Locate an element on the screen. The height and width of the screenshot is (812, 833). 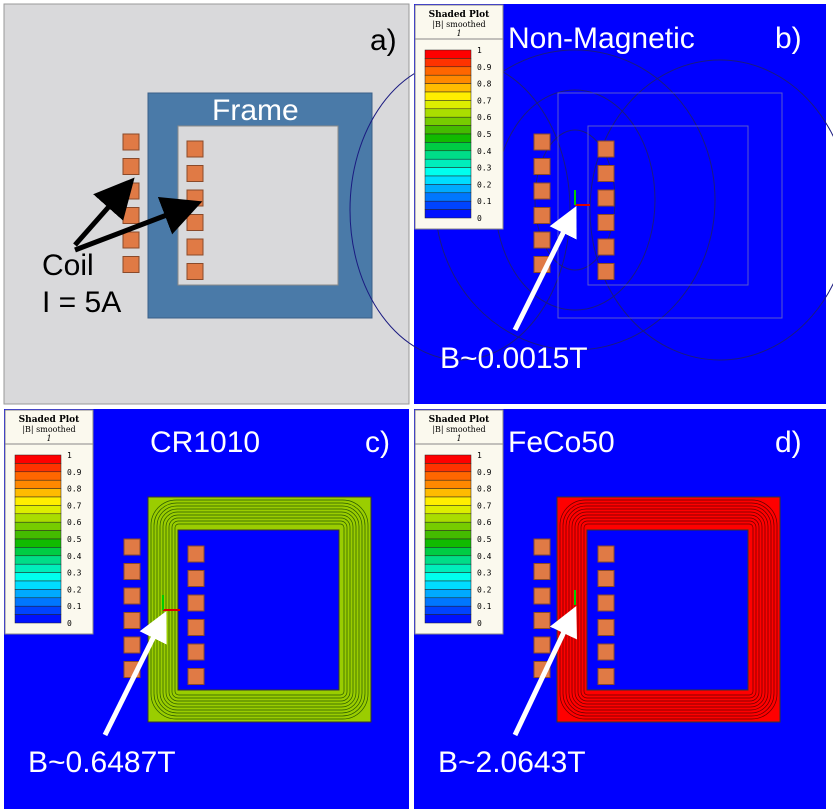
panel-b-title: Non-Magnetic is located at coordinates (601, 38).